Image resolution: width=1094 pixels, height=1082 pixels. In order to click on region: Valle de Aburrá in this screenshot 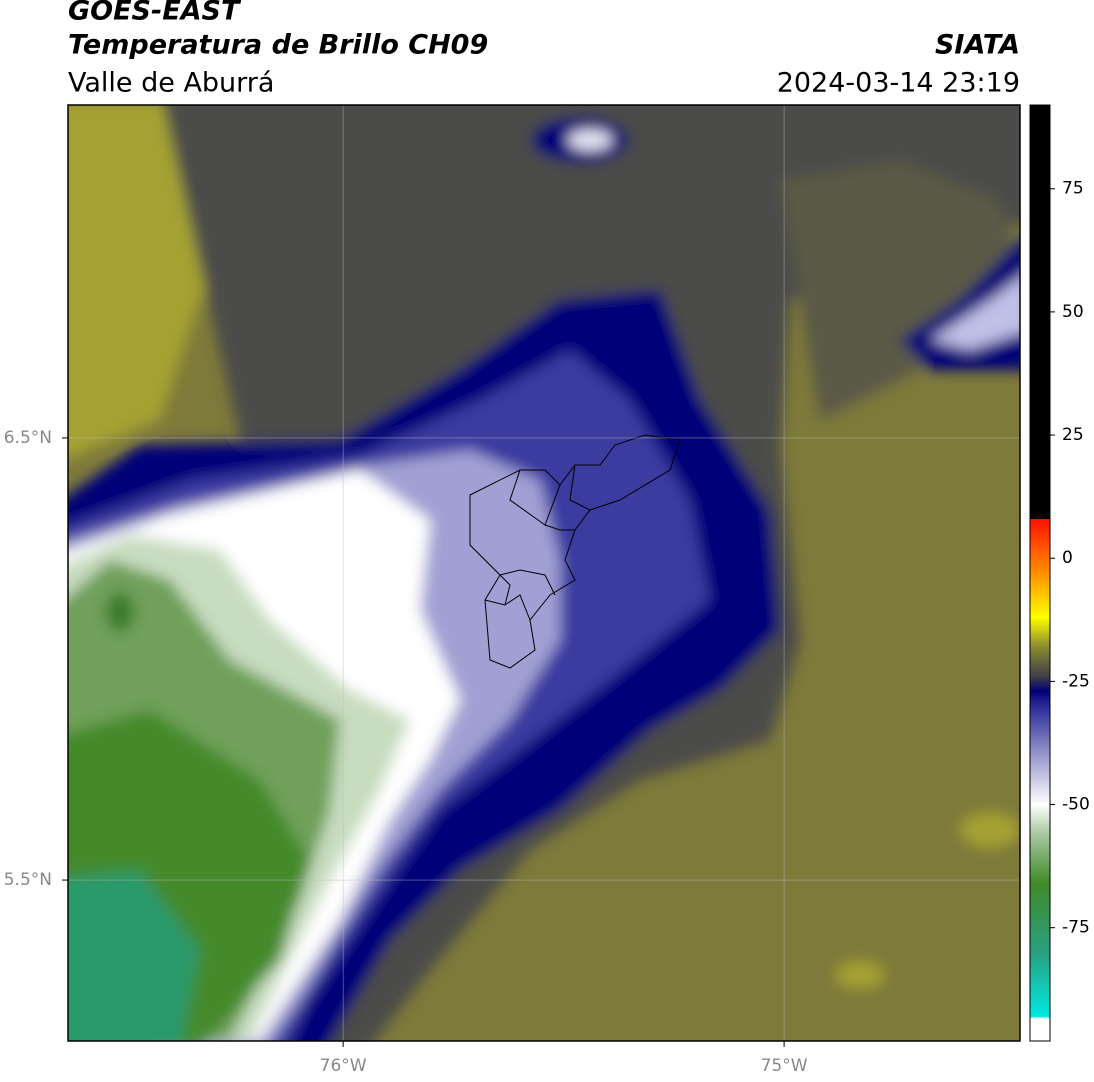, I will do `click(171, 83)`.